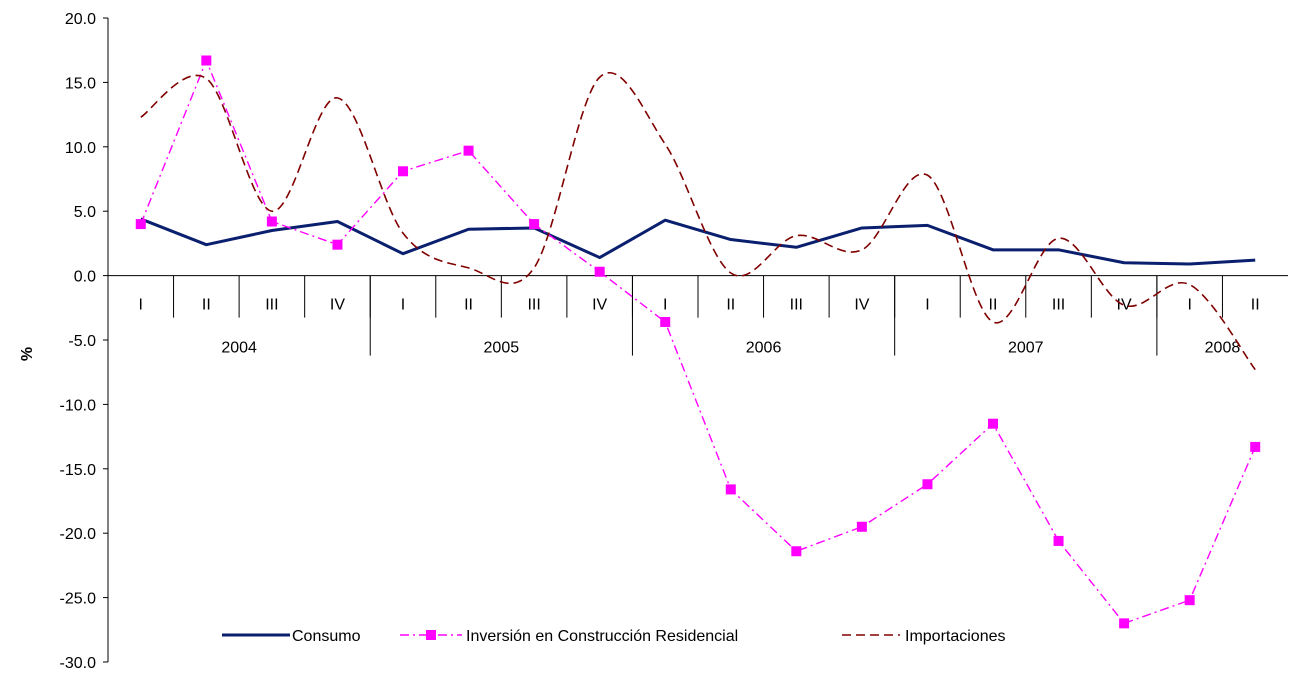 Image resolution: width=1302 pixels, height=678 pixels. What do you see at coordinates (602, 636) in the screenshot?
I see `legend-label-1: Inversión en Construcción Residencial` at bounding box center [602, 636].